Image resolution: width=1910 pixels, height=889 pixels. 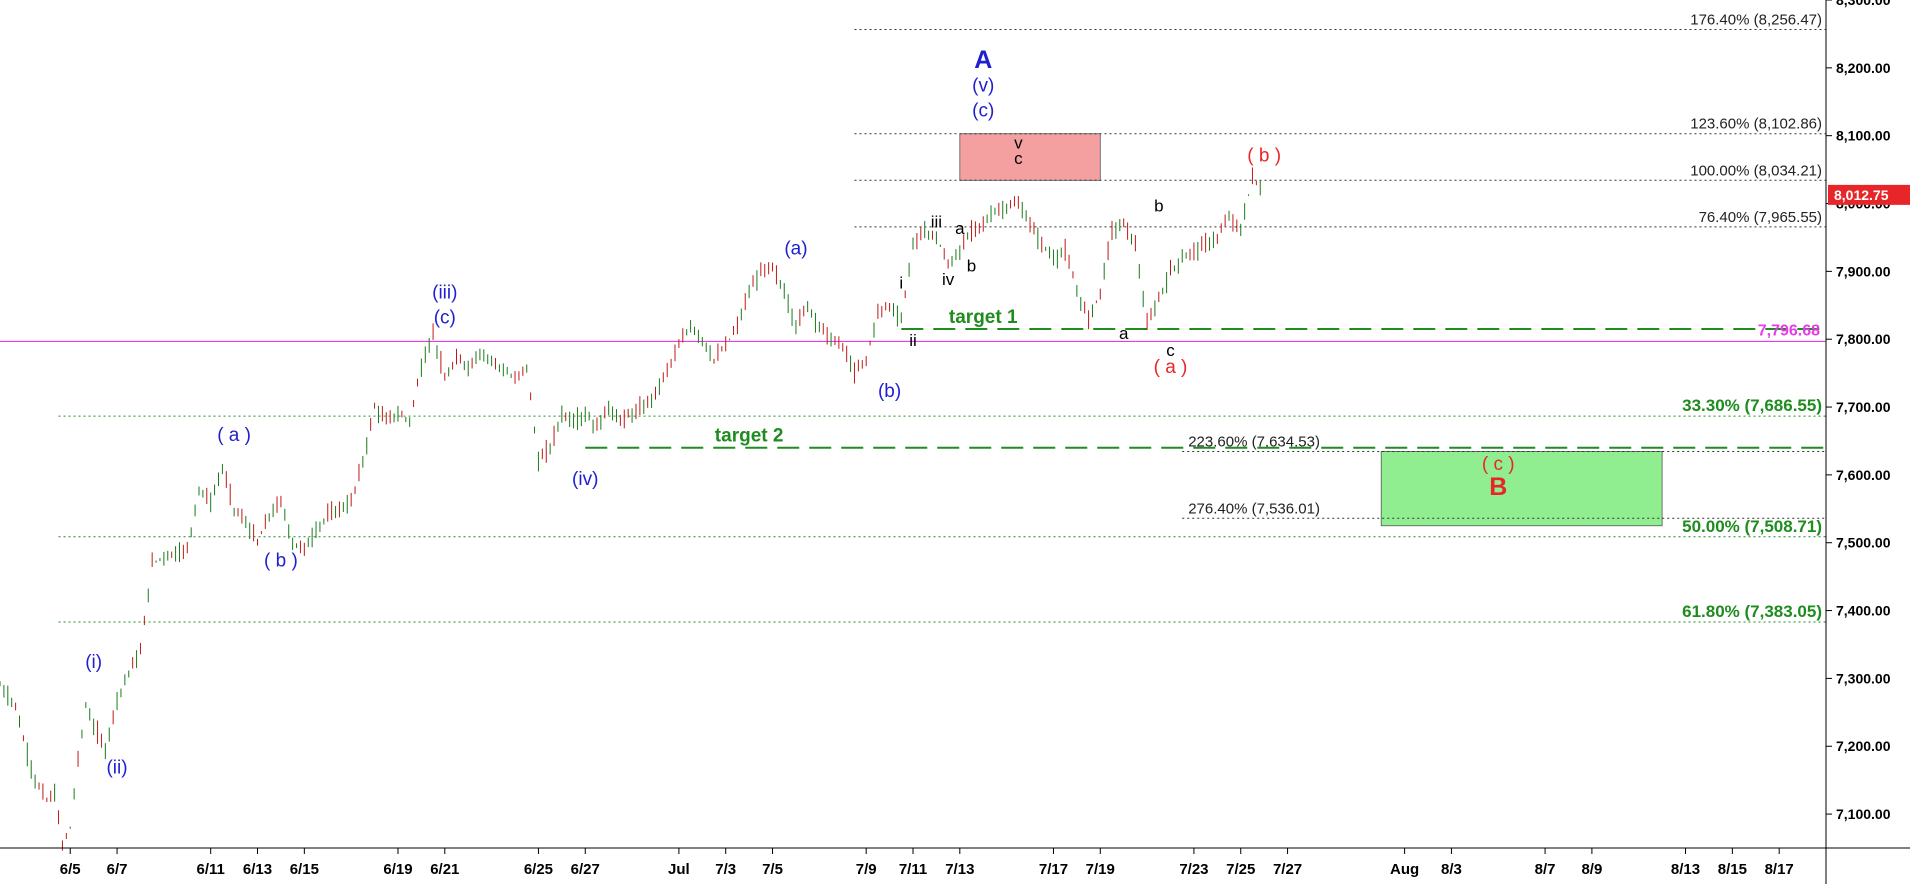 What do you see at coordinates (304, 869) in the screenshot?
I see `x-tick-label: 6/15` at bounding box center [304, 869].